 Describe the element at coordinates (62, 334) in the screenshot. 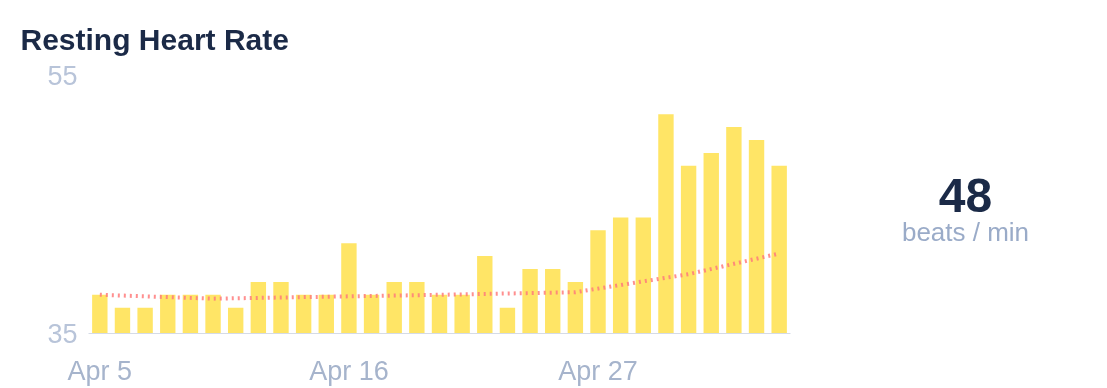

I see `y-tick-label: 35` at that location.